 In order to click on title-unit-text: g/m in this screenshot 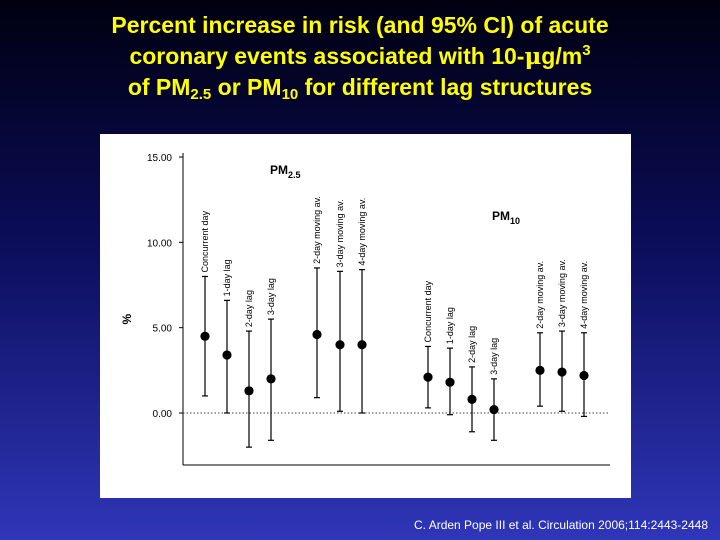, I will do `click(562, 56)`.